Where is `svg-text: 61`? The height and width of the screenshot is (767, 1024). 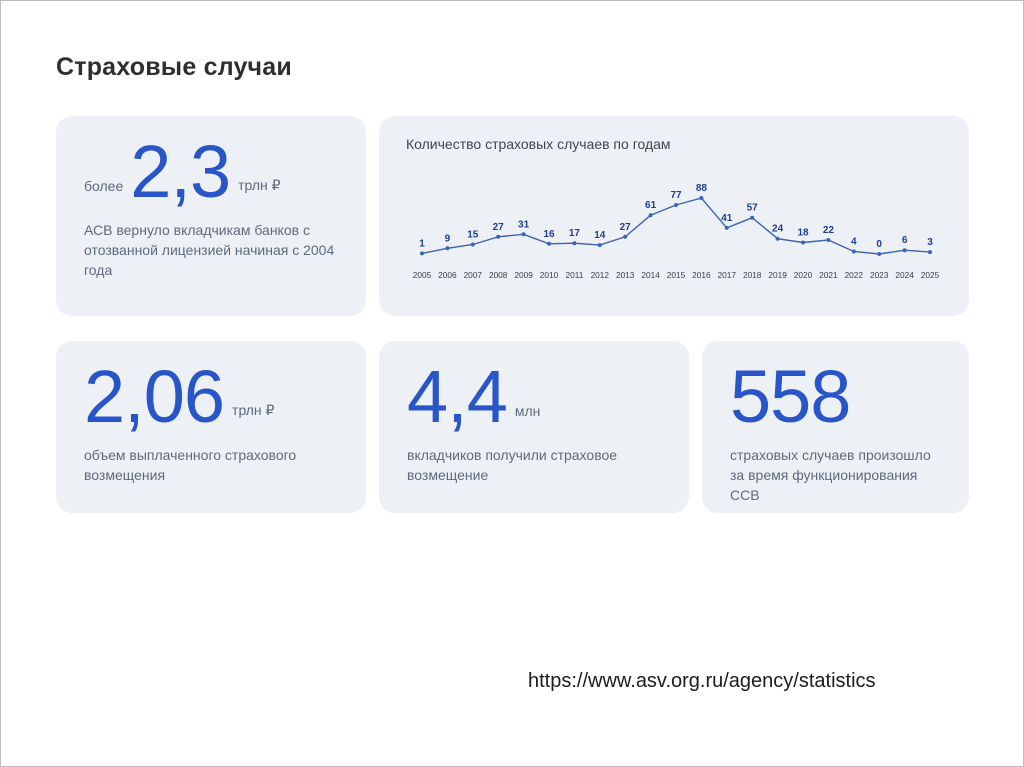 svg-text: 61 is located at coordinates (651, 205).